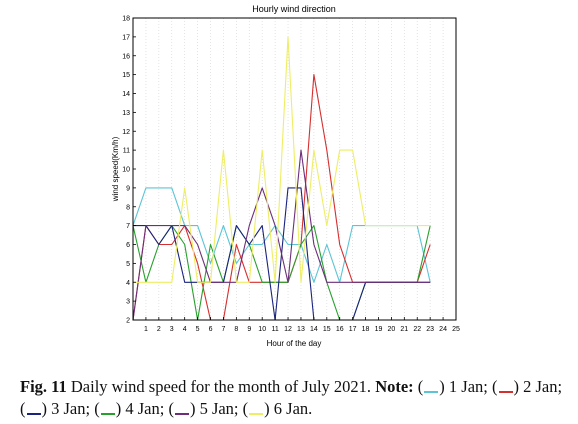  What do you see at coordinates (468, 386) in the screenshot?
I see `legend-day-label: 1 Jan;` at bounding box center [468, 386].